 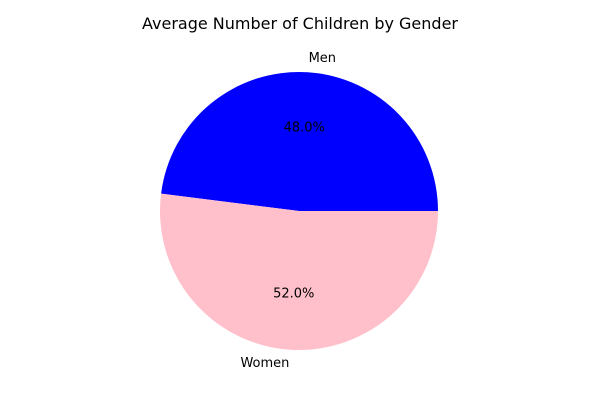 What do you see at coordinates (322, 58) in the screenshot?
I see `pie-label-men: Men` at bounding box center [322, 58].